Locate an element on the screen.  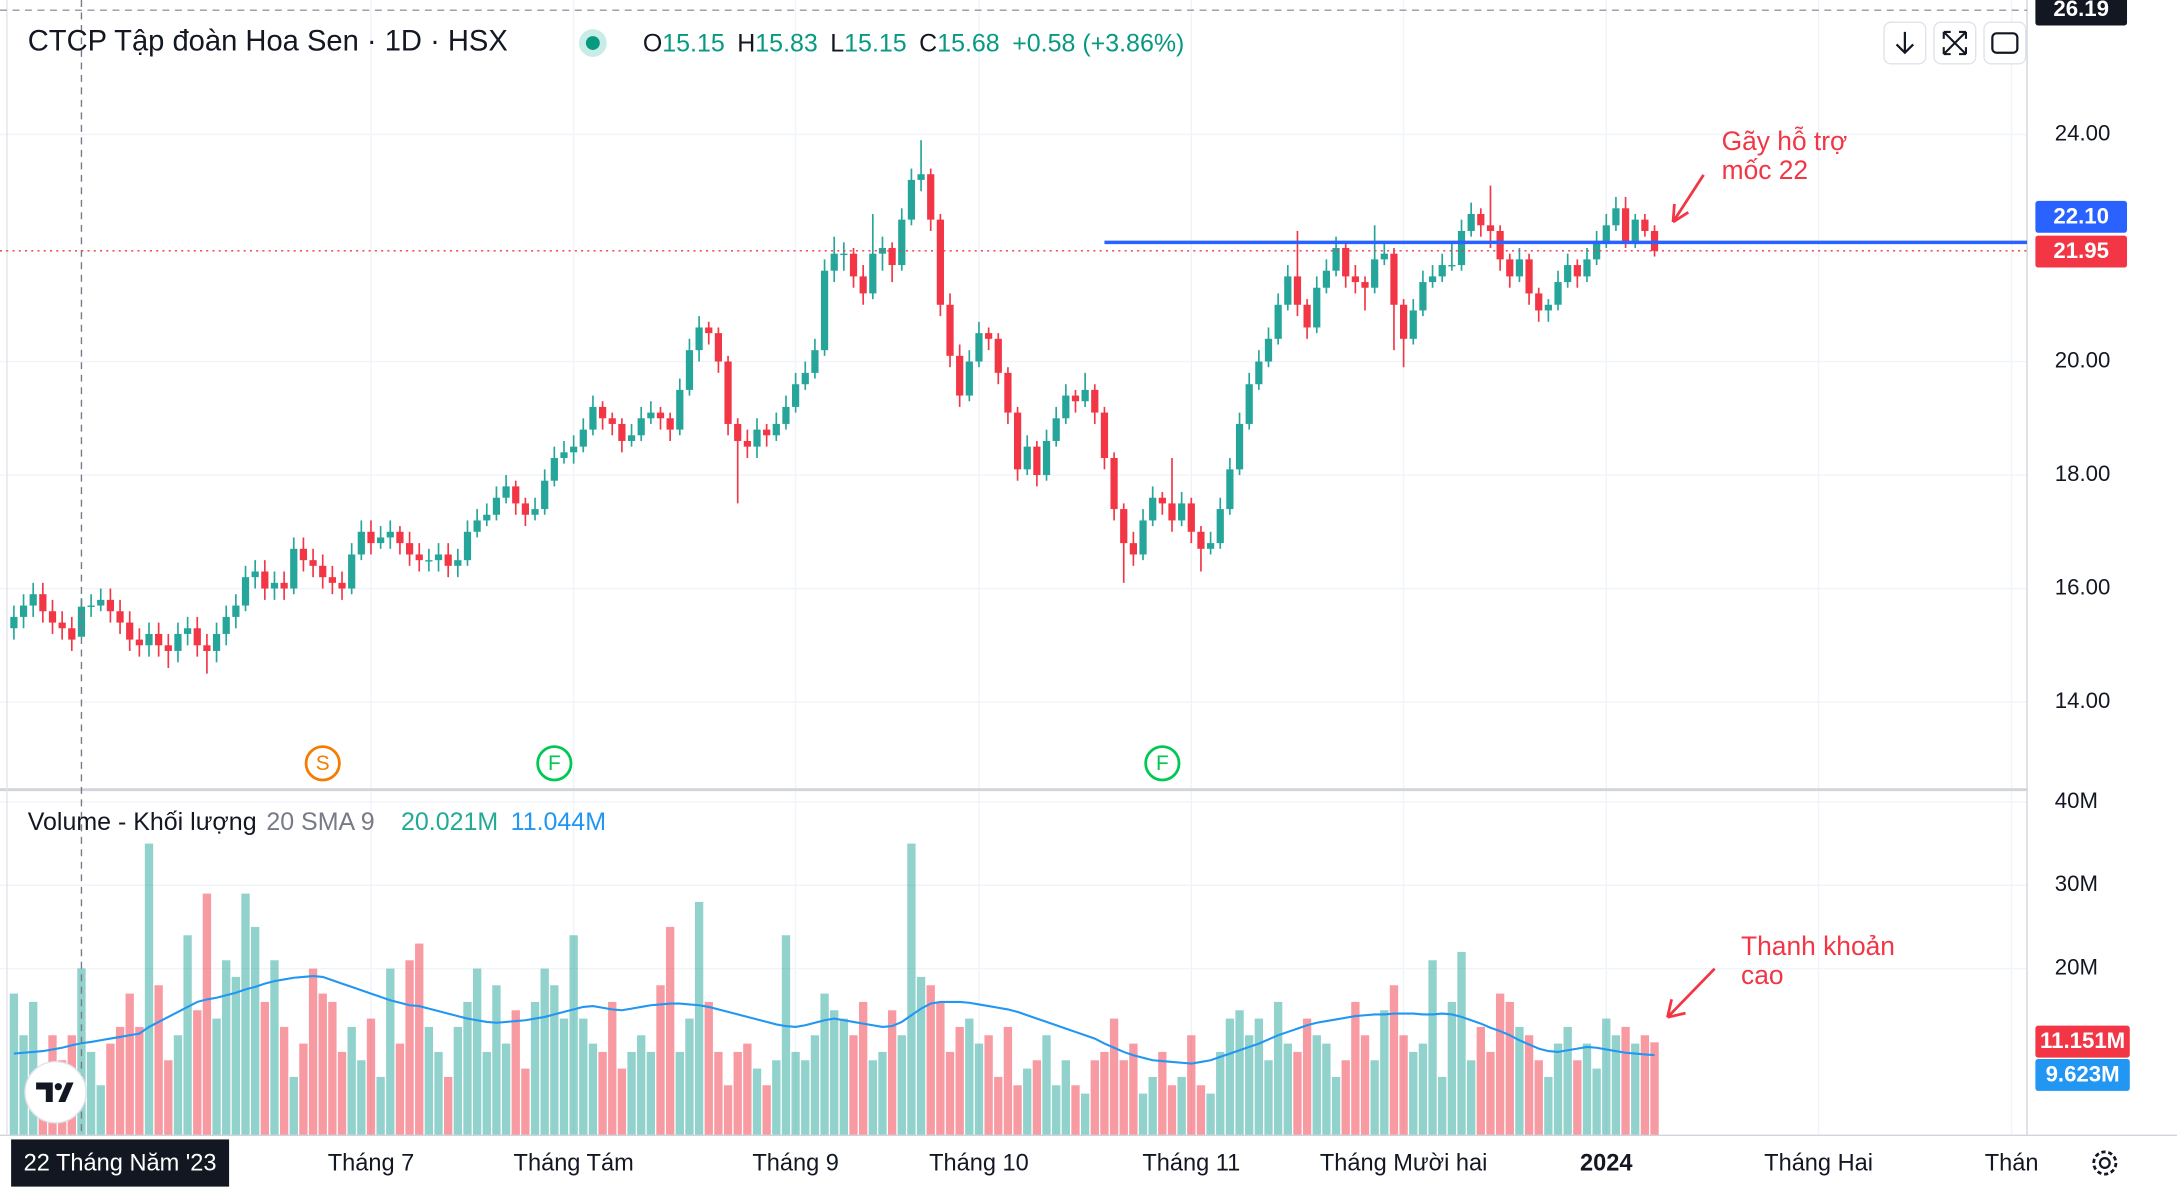
legend-high: 15.83 is located at coordinates (786, 43).